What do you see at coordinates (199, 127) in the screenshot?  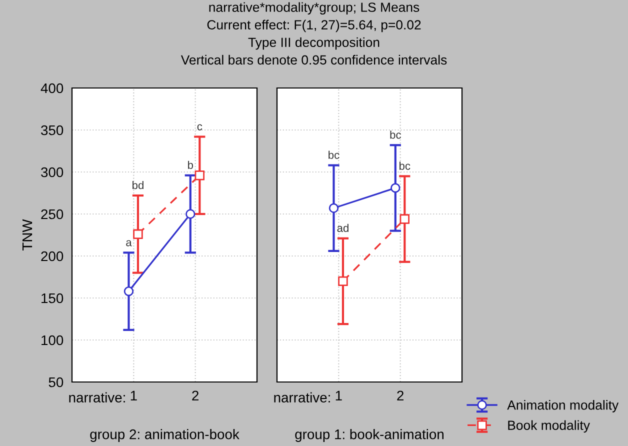 I see `annotation: c` at bounding box center [199, 127].